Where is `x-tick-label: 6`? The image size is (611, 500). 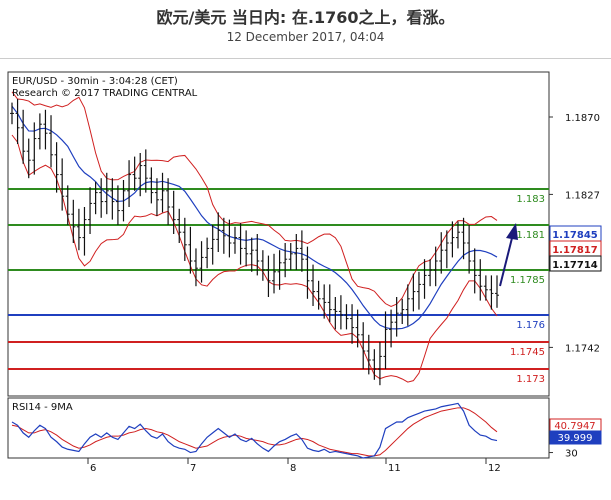
x-tick-label: 6 is located at coordinates (93, 468).